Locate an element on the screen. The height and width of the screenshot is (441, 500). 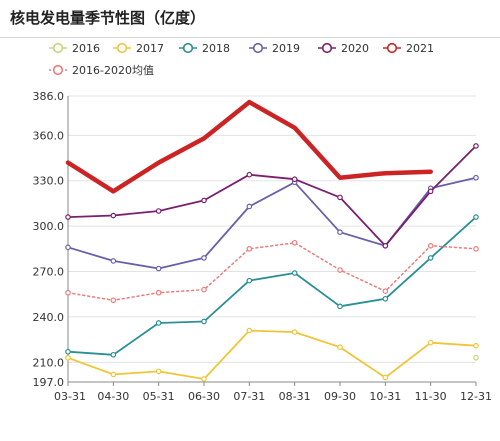
y-tick-label: 360.0 is located at coordinates (49, 135).